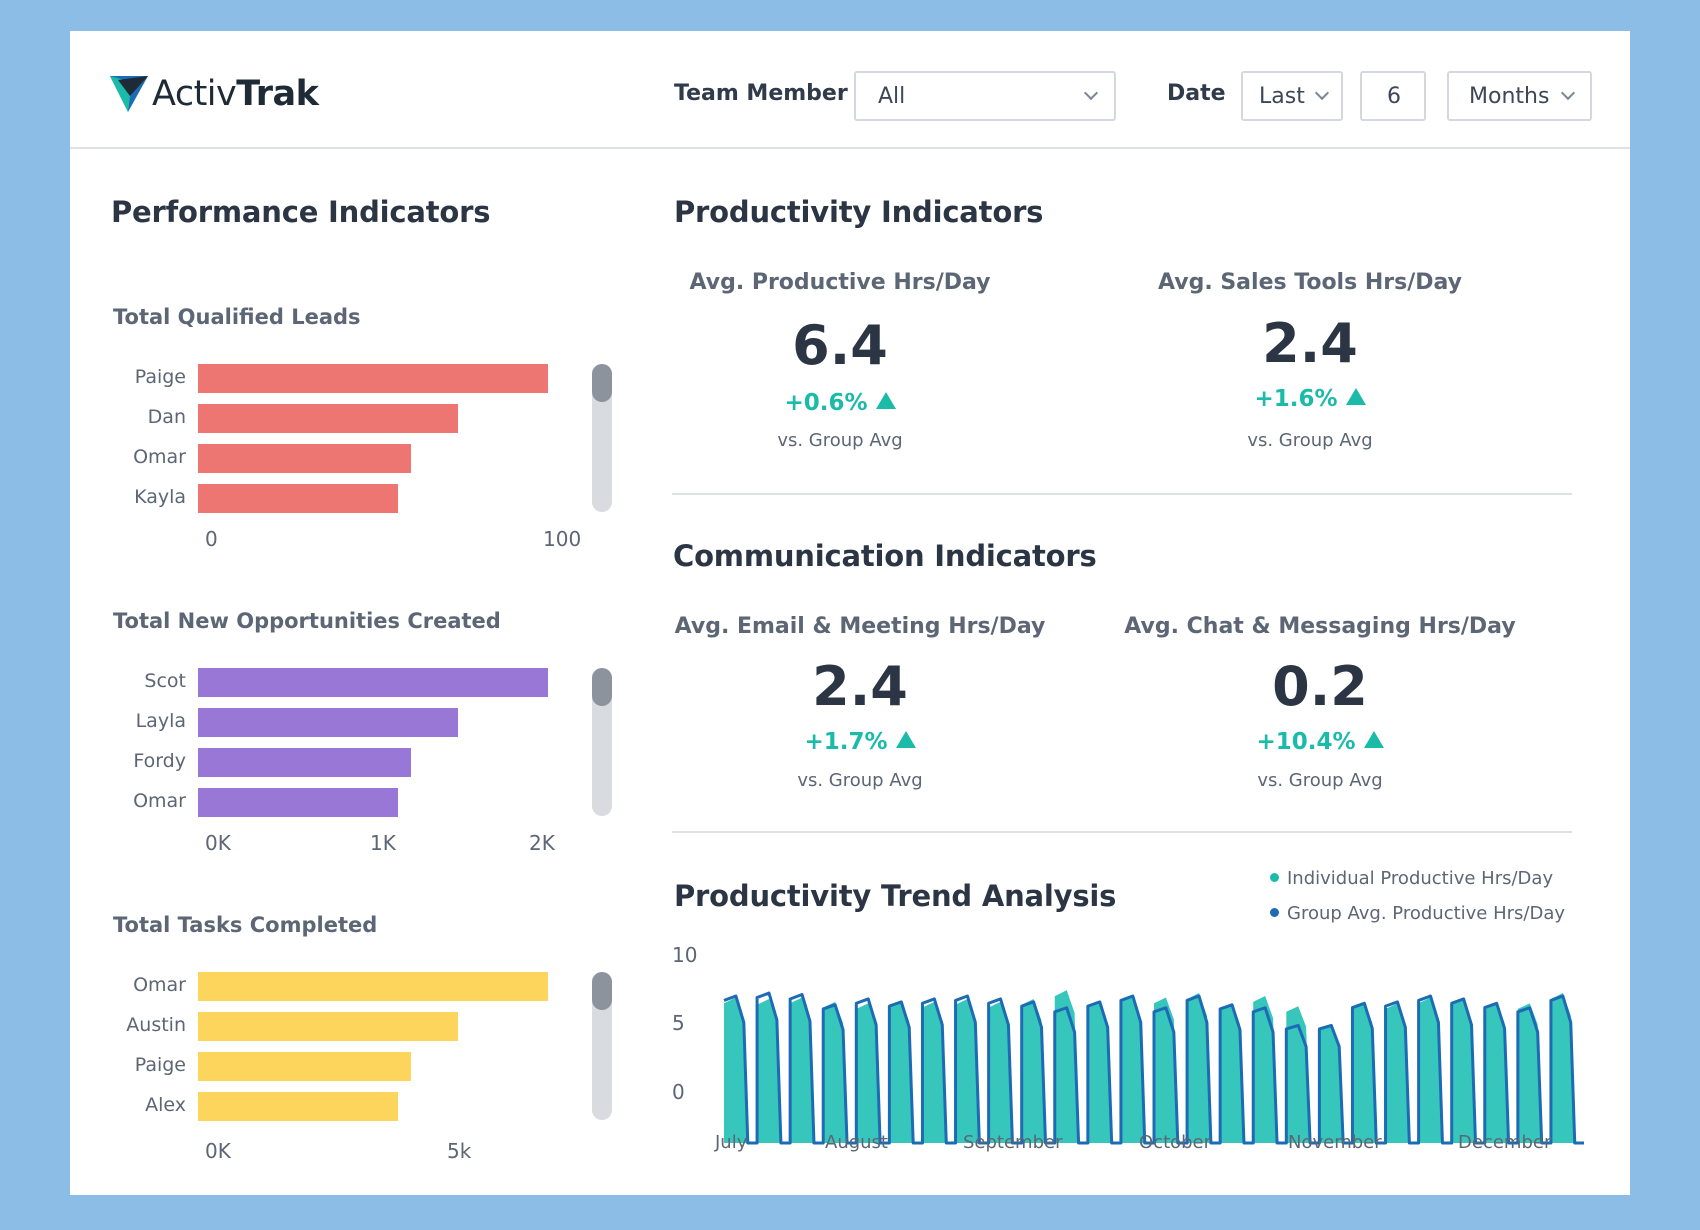 The height and width of the screenshot is (1230, 1700). Describe the element at coordinates (459, 1151) in the screenshot. I see `axis-tick: 5k` at that location.